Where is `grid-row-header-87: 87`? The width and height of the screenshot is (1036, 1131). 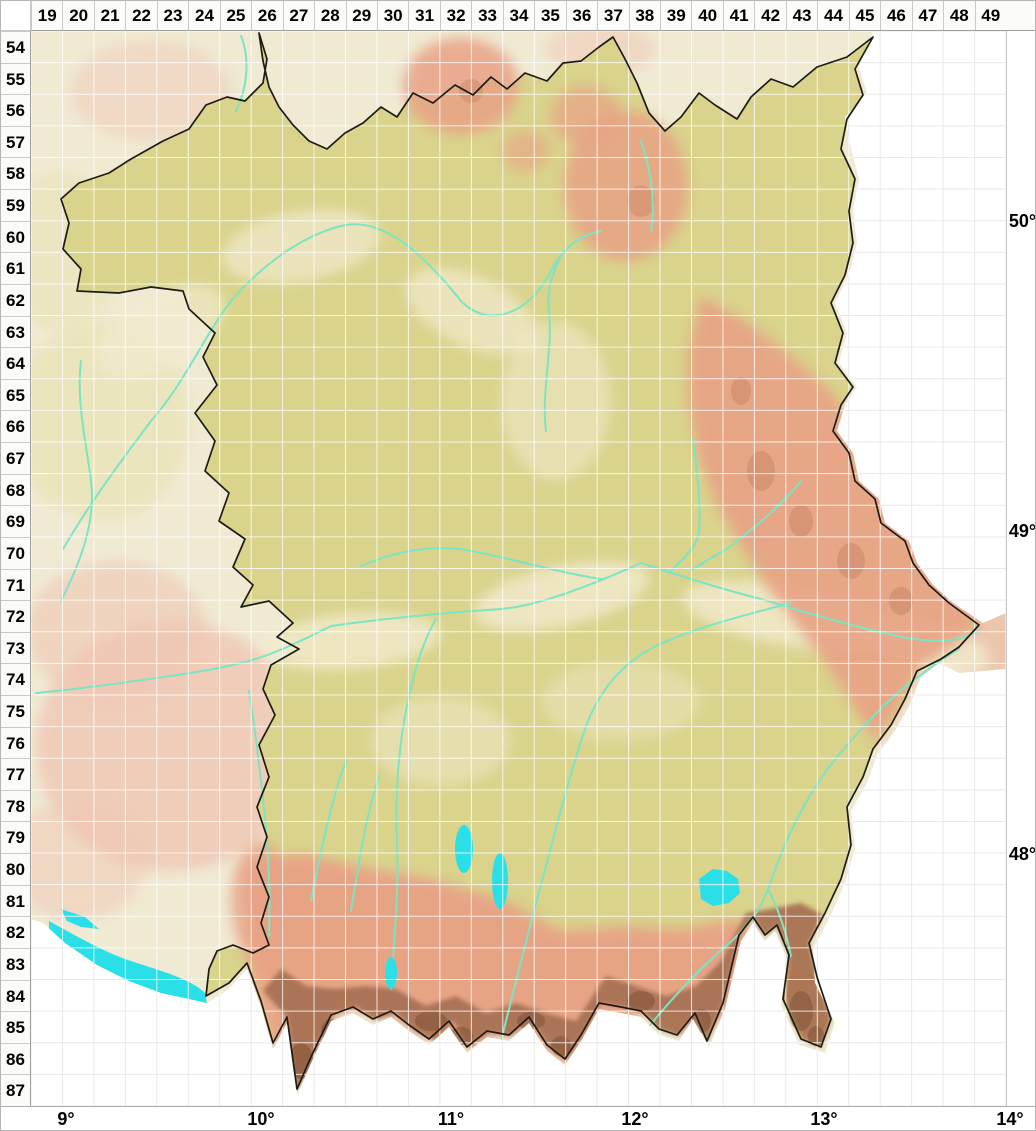
grid-row-header-87: 87 is located at coordinates (15, 1090).